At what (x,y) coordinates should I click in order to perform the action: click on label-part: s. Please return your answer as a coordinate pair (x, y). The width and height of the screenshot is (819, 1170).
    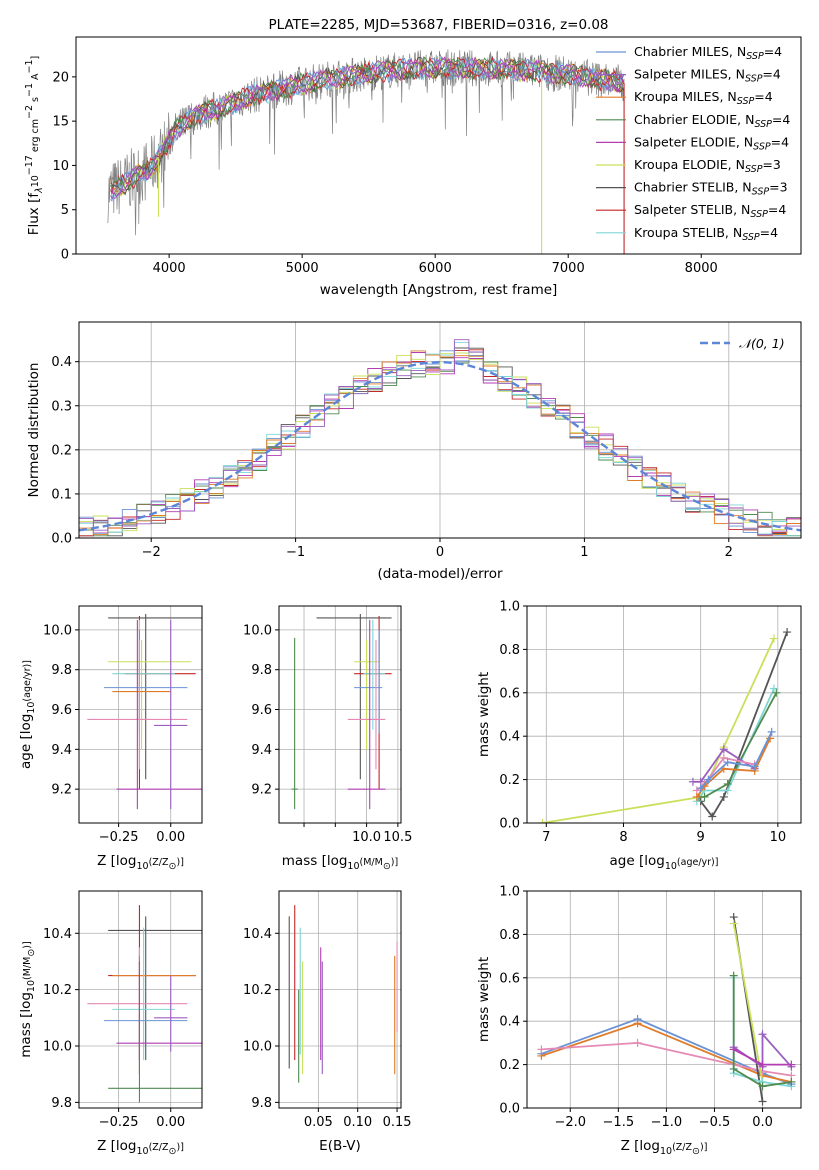
    Looking at the image, I should click on (35, 101).